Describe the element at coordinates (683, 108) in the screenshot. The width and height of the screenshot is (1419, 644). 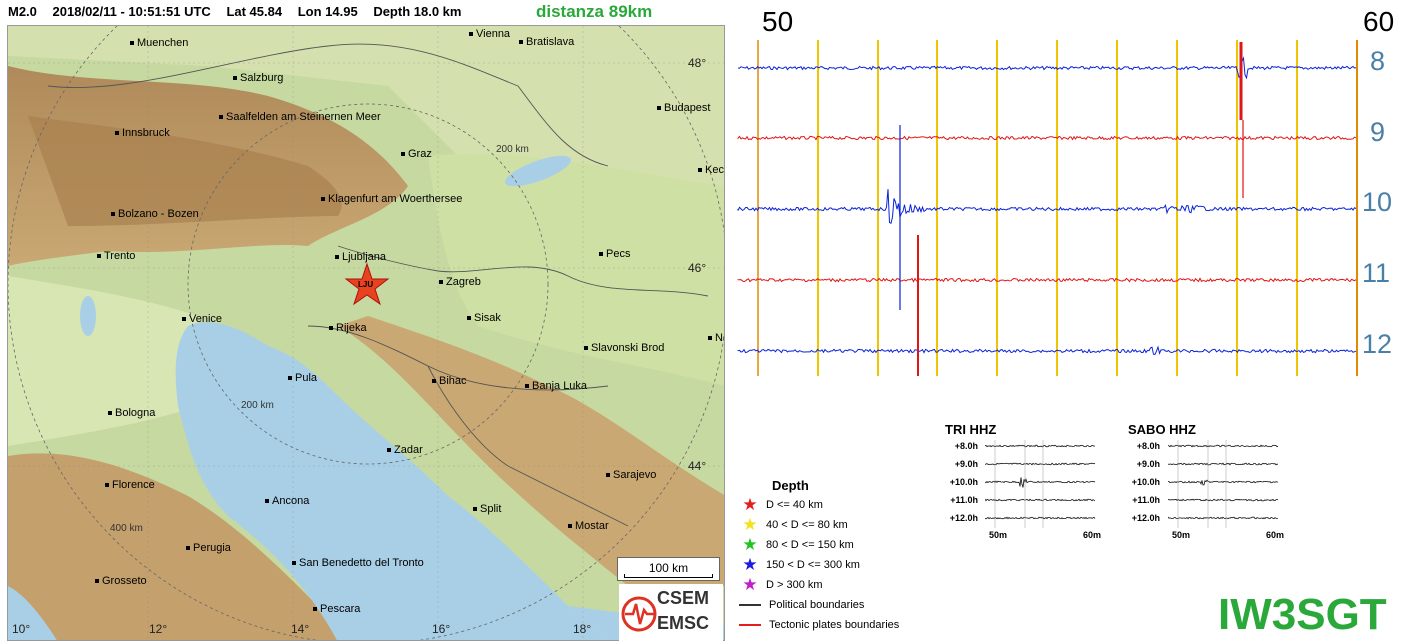
I see `city-marker: Budapest` at that location.